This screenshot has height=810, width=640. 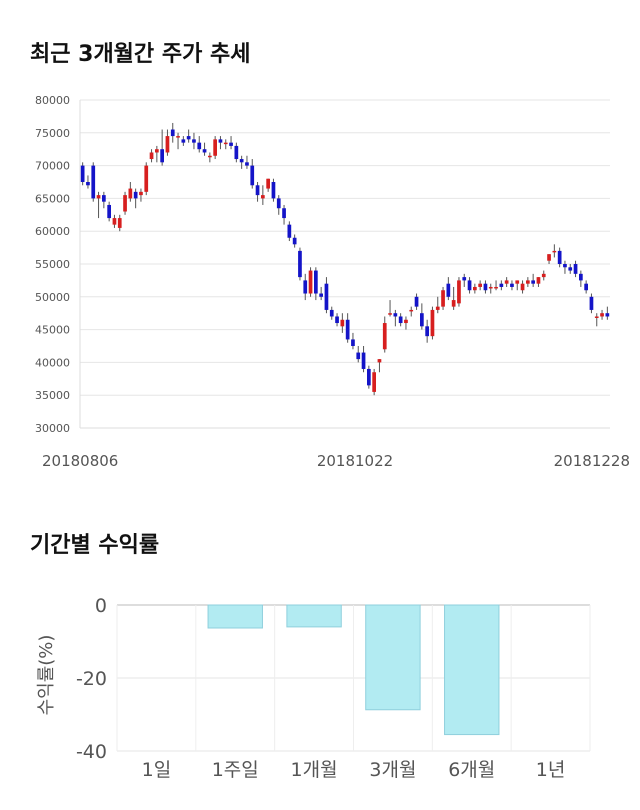 I want to click on return-x-tick-label: 3개월, so click(x=392, y=770).